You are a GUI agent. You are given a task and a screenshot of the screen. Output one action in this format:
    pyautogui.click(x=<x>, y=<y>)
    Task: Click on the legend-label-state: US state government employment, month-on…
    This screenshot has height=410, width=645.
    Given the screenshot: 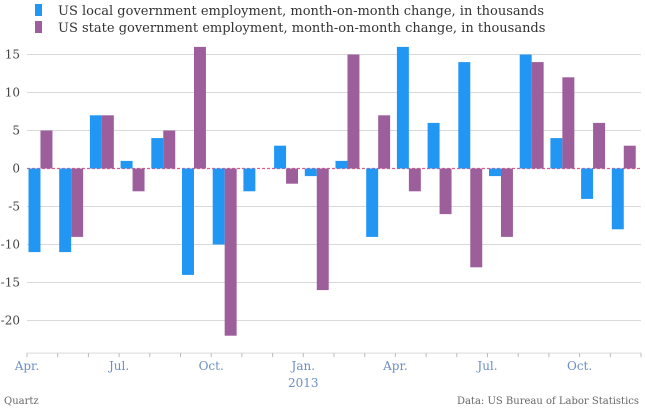 What is the action you would take?
    pyautogui.click(x=301, y=28)
    